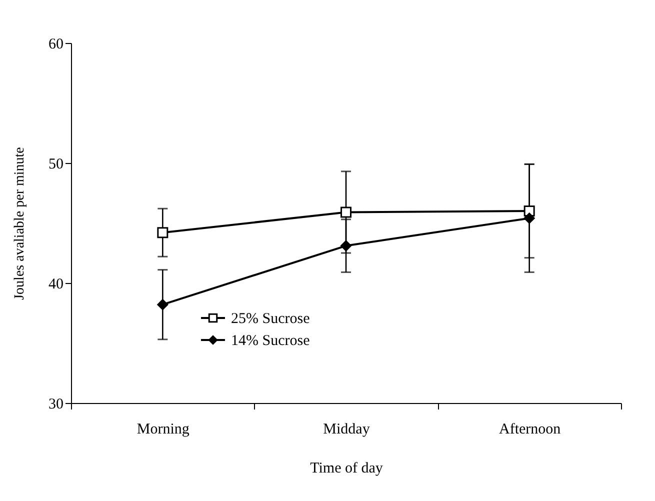 The width and height of the screenshot is (655, 501). What do you see at coordinates (346, 430) in the screenshot?
I see `x-tick-label: Midday` at bounding box center [346, 430].